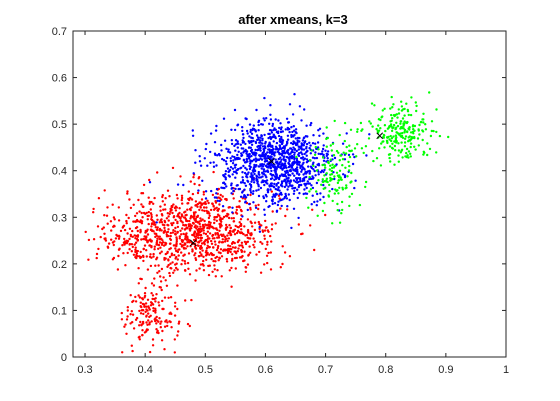  What do you see at coordinates (64, 358) in the screenshot?
I see `y-tick-label: 0` at bounding box center [64, 358].